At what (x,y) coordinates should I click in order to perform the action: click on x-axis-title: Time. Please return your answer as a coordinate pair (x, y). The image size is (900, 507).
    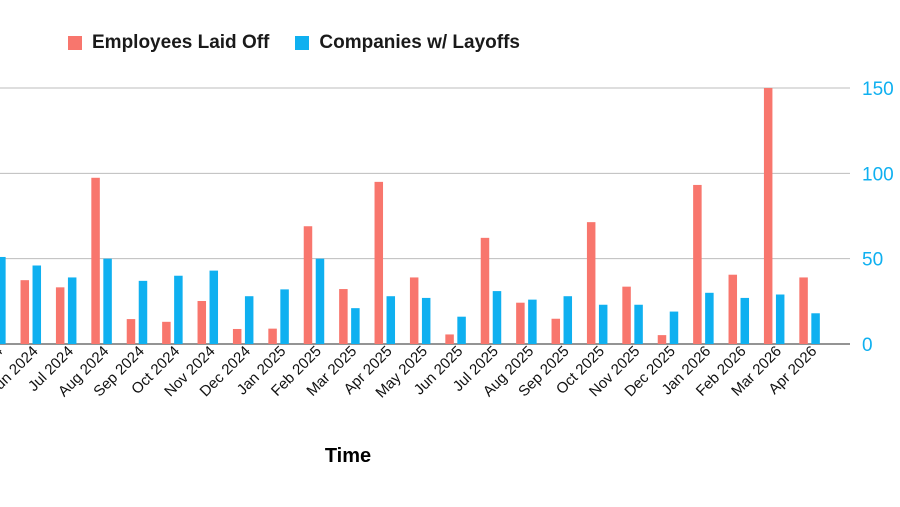
    Looking at the image, I should click on (348, 456).